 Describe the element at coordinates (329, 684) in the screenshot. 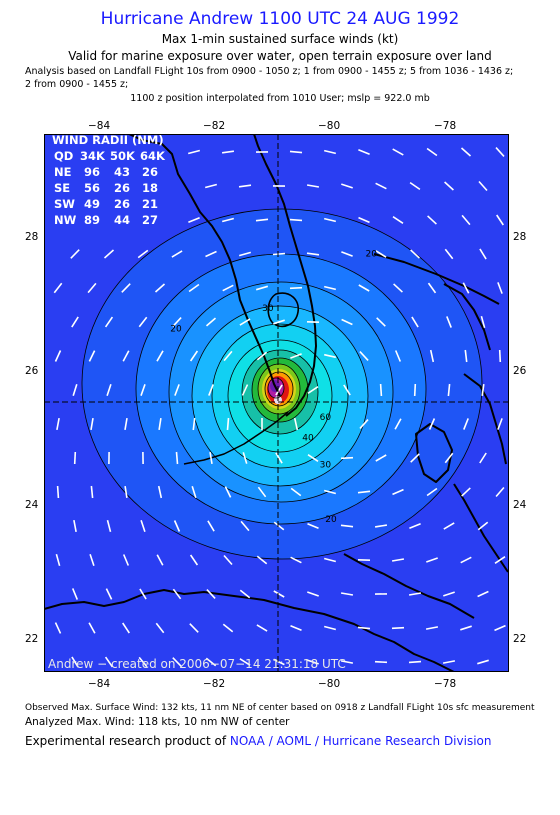

I see `lon-tick-bottom-80: −80` at that location.